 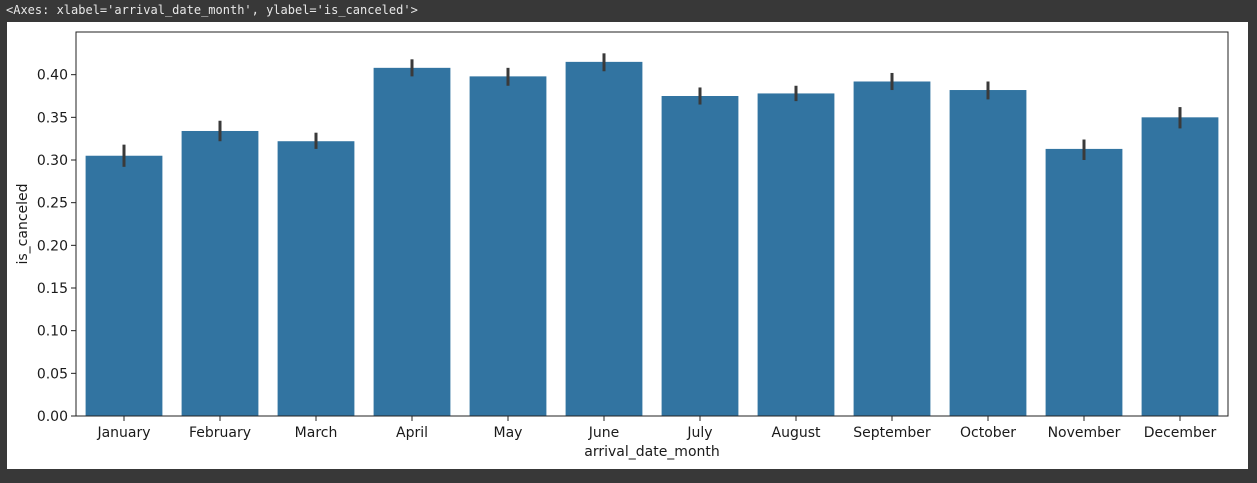 I want to click on x-tick-label: March, so click(x=316, y=433).